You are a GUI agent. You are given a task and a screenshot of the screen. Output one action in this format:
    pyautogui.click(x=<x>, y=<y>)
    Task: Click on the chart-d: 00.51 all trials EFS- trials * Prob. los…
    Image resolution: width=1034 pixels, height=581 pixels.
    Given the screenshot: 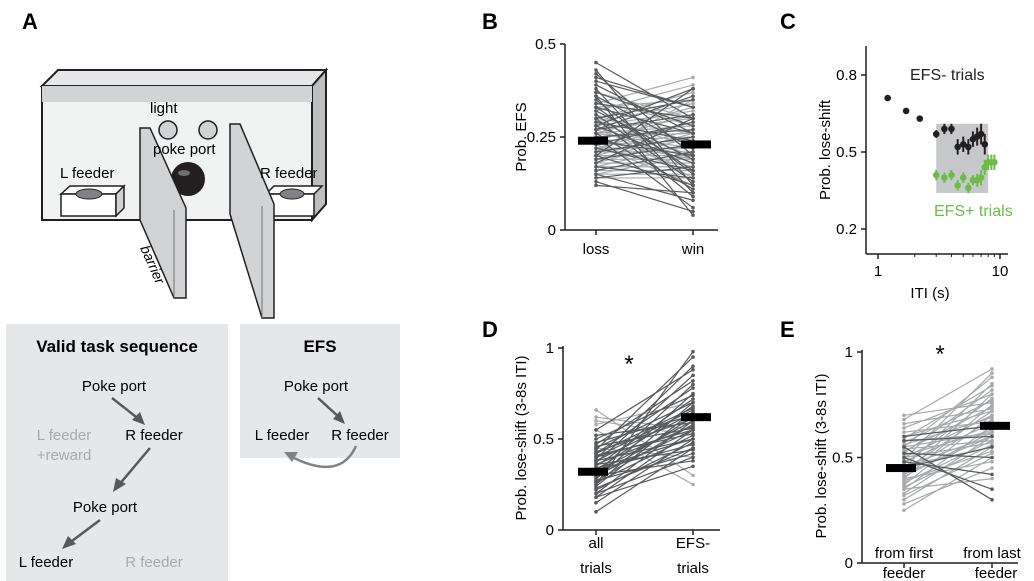 What is the action you would take?
    pyautogui.click(x=616, y=458)
    